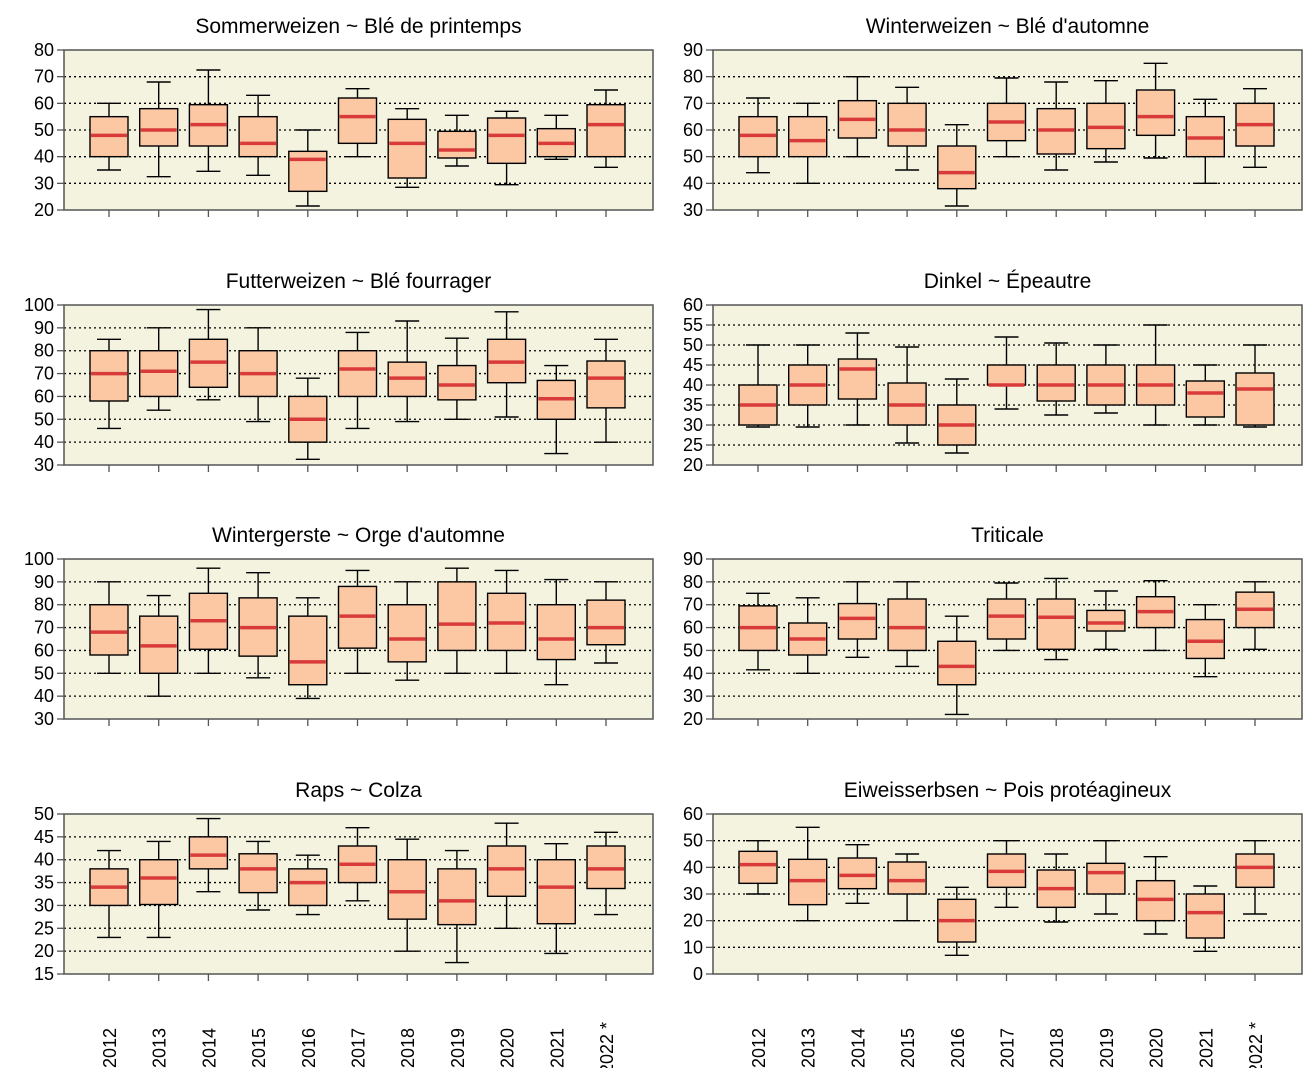 Image resolution: width=1314 pixels, height=1068 pixels. I want to click on y-tick-label: 55, so click(693, 325).